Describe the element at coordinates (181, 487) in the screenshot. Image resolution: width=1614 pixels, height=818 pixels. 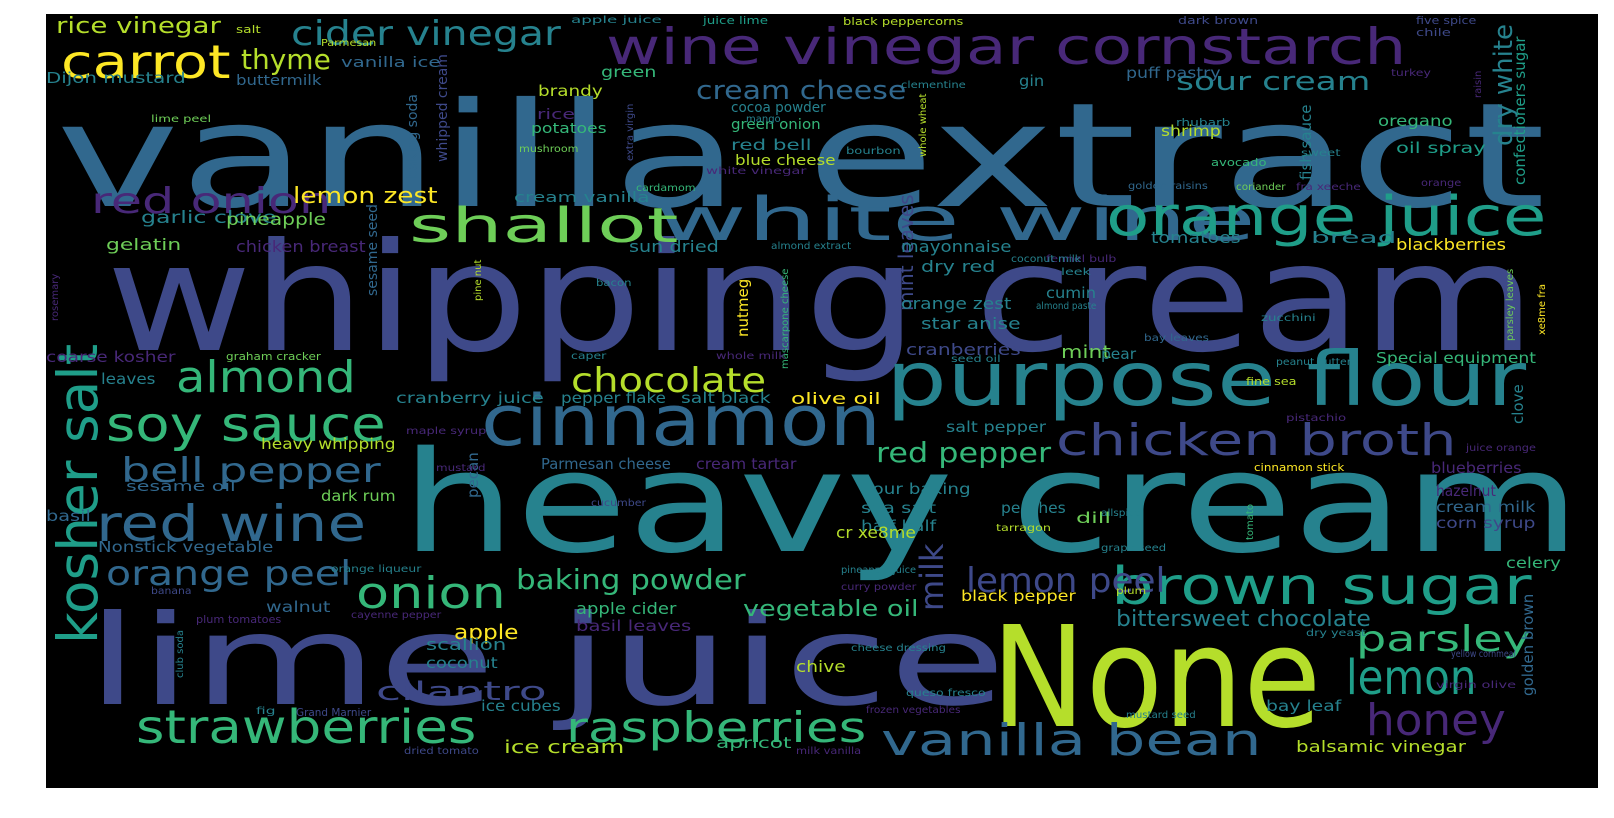
I see `word-sesame-oil: sesame oil` at that location.